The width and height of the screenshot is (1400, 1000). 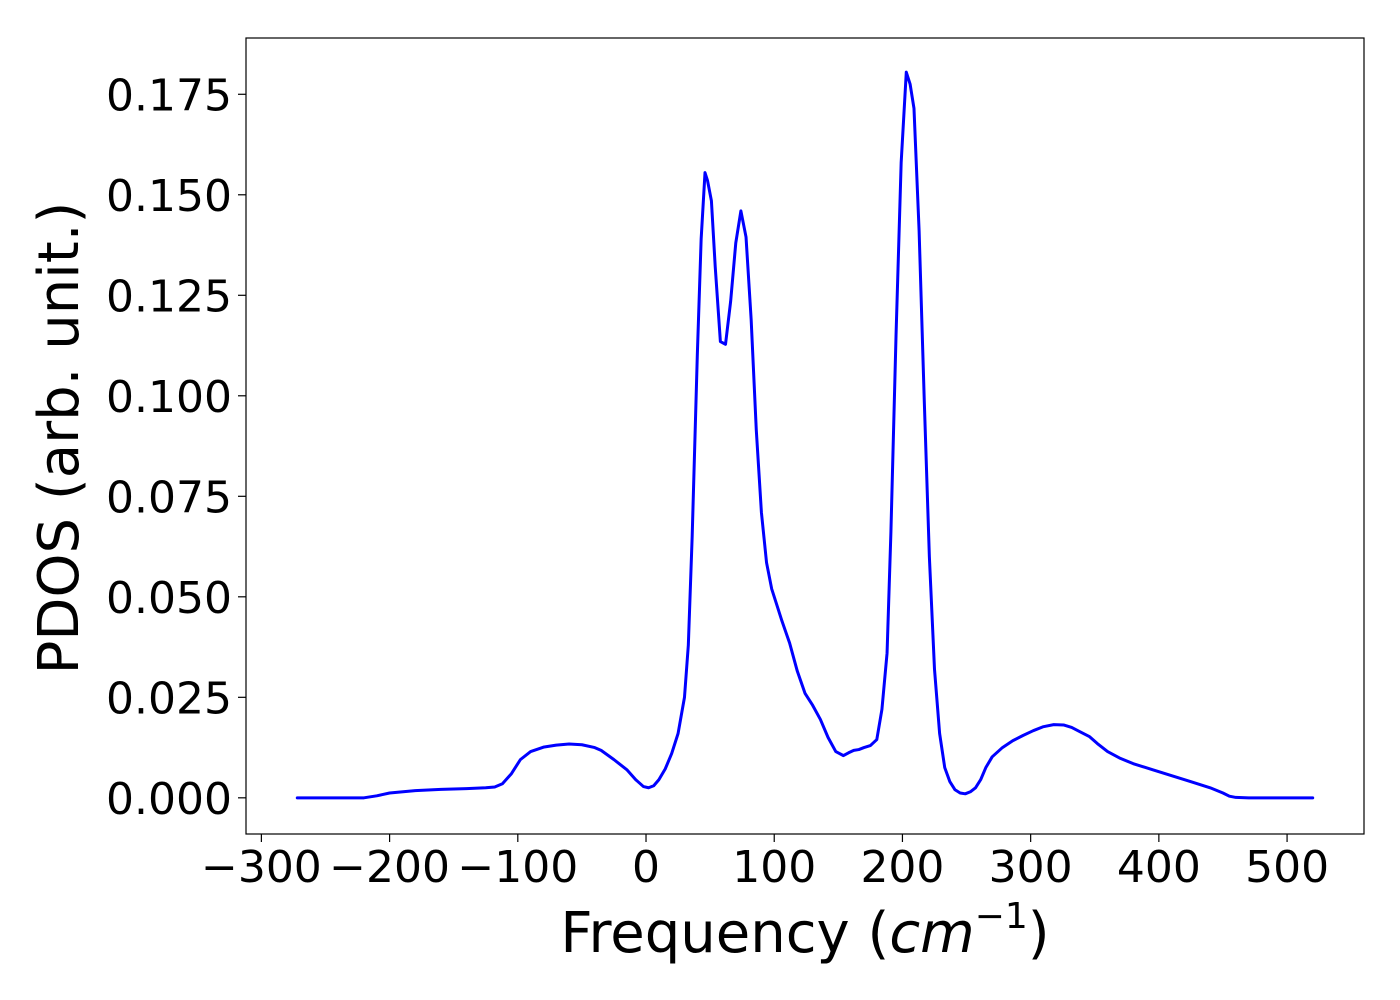 What do you see at coordinates (169, 799) in the screenshot?
I see `y-tick-label: 0.000` at bounding box center [169, 799].